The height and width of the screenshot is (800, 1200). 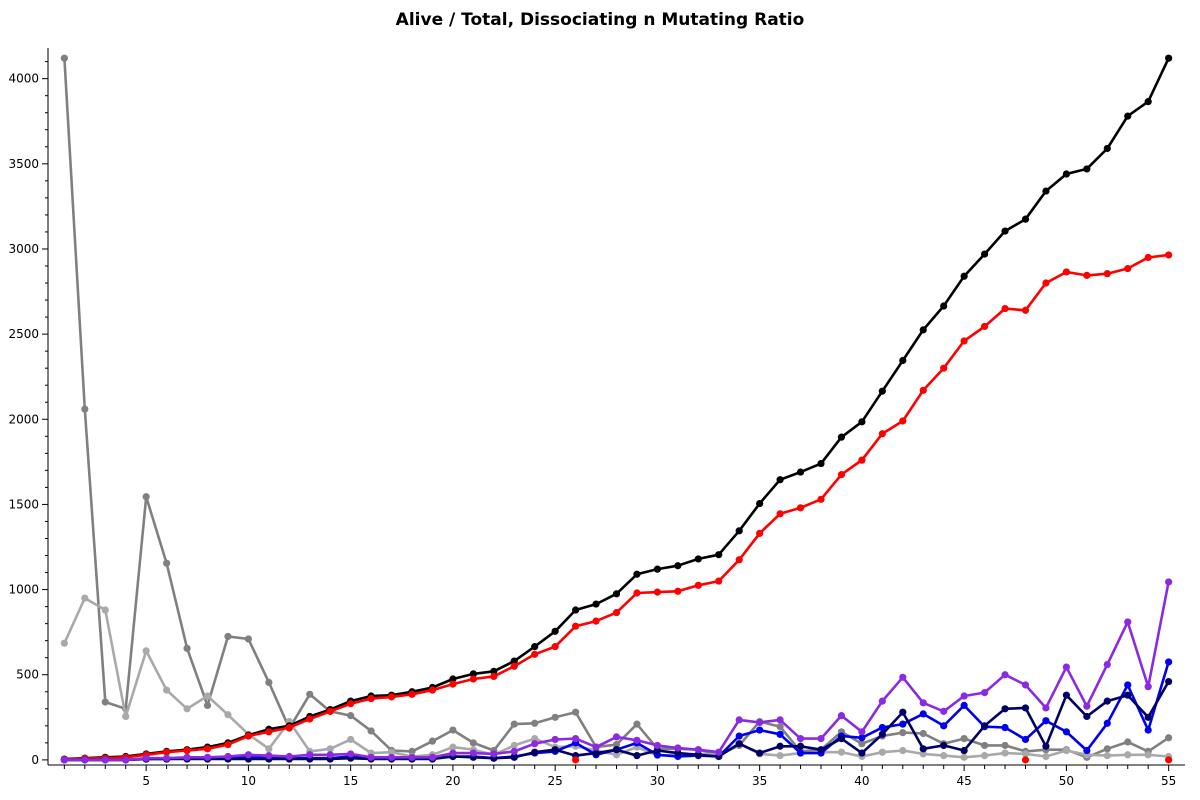 What do you see at coordinates (555, 781) in the screenshot?
I see `x-tick-label: 25` at bounding box center [555, 781].